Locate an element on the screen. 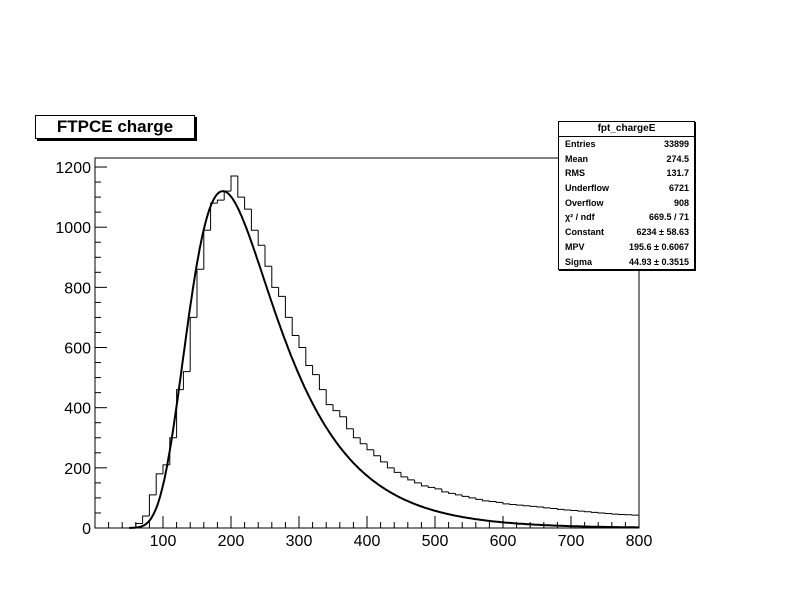 Image resolution: width=792 pixels, height=612 pixels. stats-row: χ² / ndf 669.5 / 71 is located at coordinates (626, 217).